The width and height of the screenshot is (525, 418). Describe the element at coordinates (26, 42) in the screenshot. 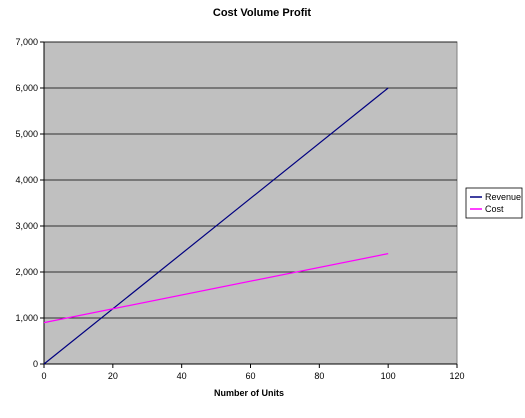

I see `y-tick-label-7: 7,000` at that location.